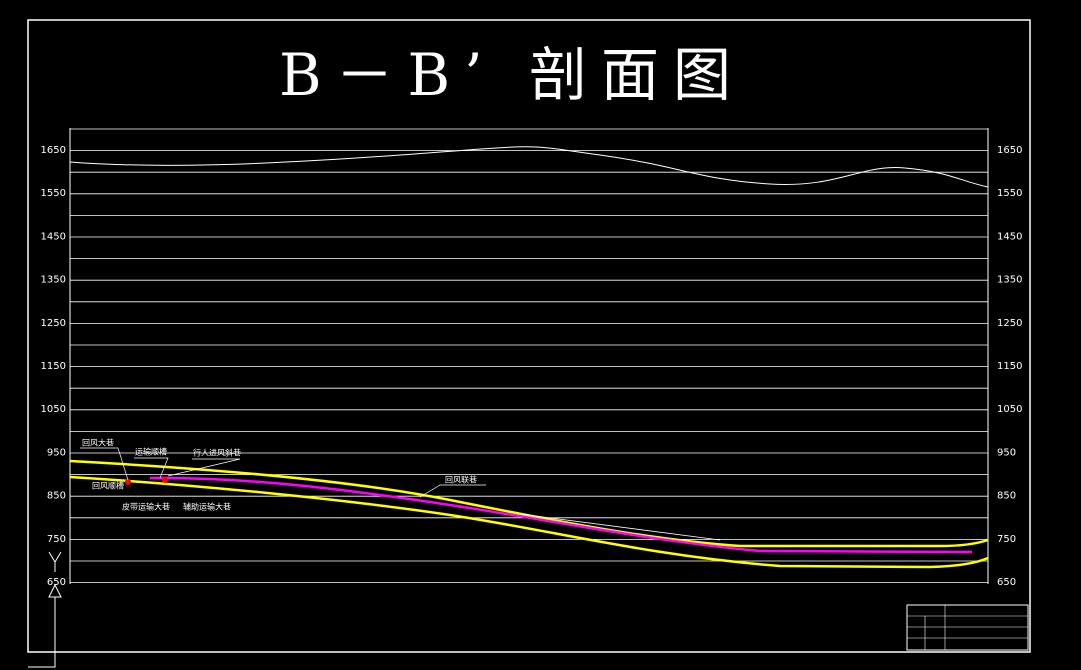 The width and height of the screenshot is (1081, 670). What do you see at coordinates (1009, 193) in the screenshot?
I see `right-tick-label: 1550` at bounding box center [1009, 193].